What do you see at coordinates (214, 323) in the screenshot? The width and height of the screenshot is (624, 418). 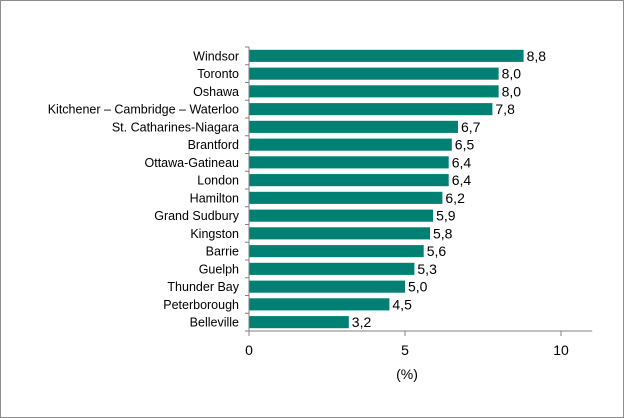 I see `category-label: Belleville` at bounding box center [214, 323].